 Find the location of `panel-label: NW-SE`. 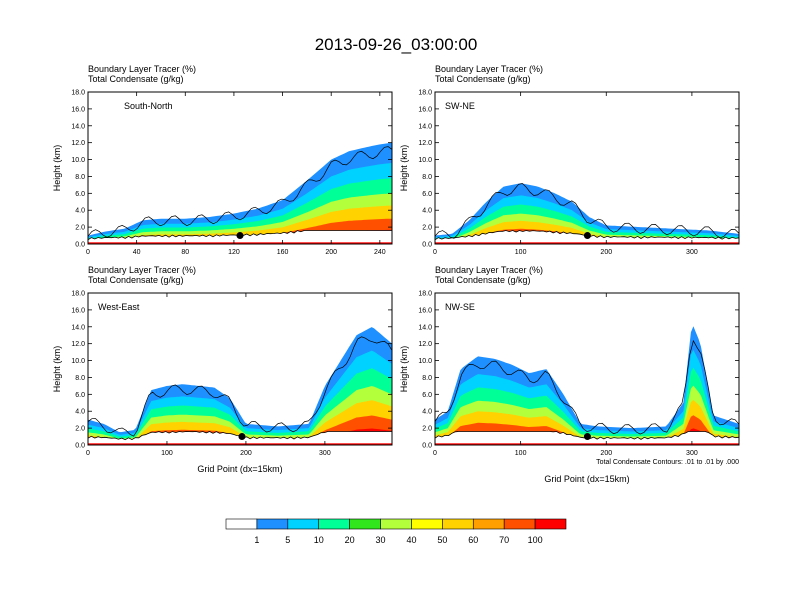

panel-label: NW-SE is located at coordinates (460, 307).